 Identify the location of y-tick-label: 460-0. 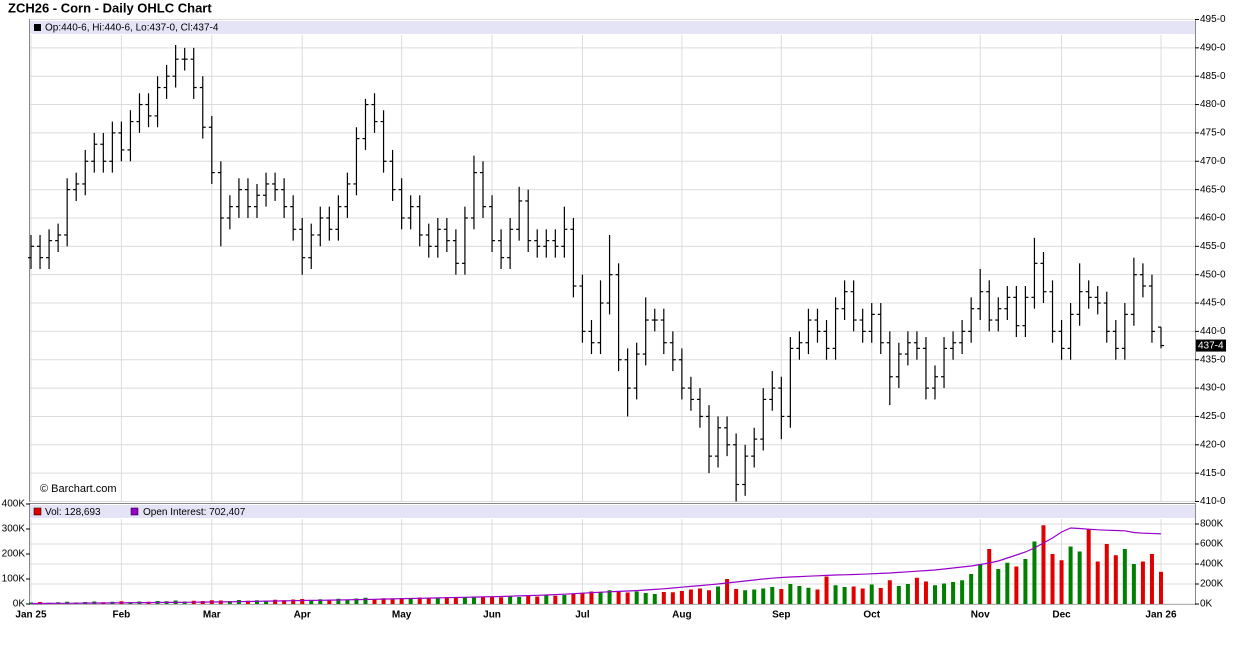
(1213, 218).